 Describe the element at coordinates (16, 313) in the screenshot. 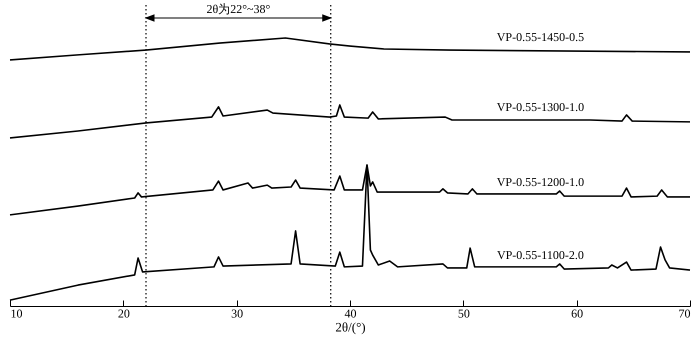

I see `x-tick-label: 10` at that location.